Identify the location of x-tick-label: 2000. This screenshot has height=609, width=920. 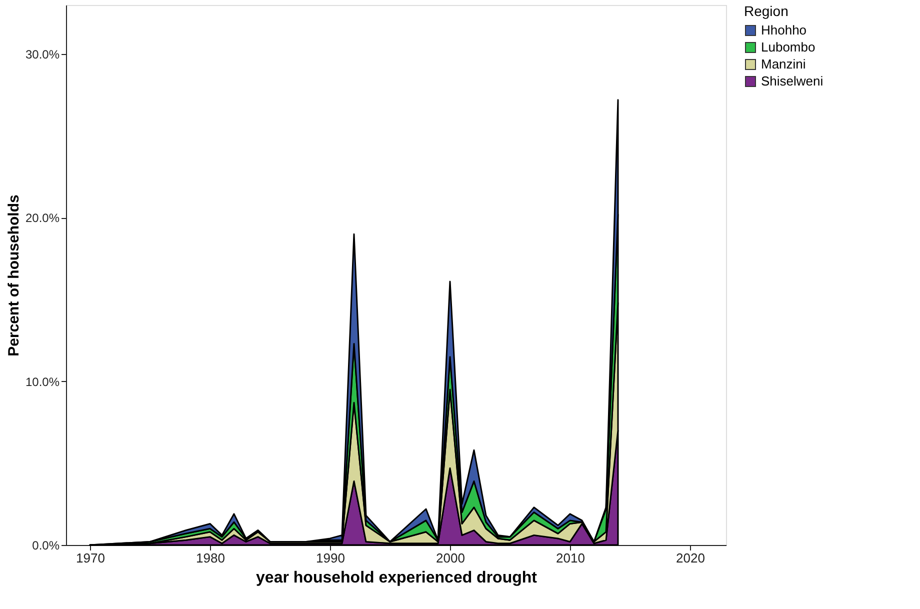
(450, 558).